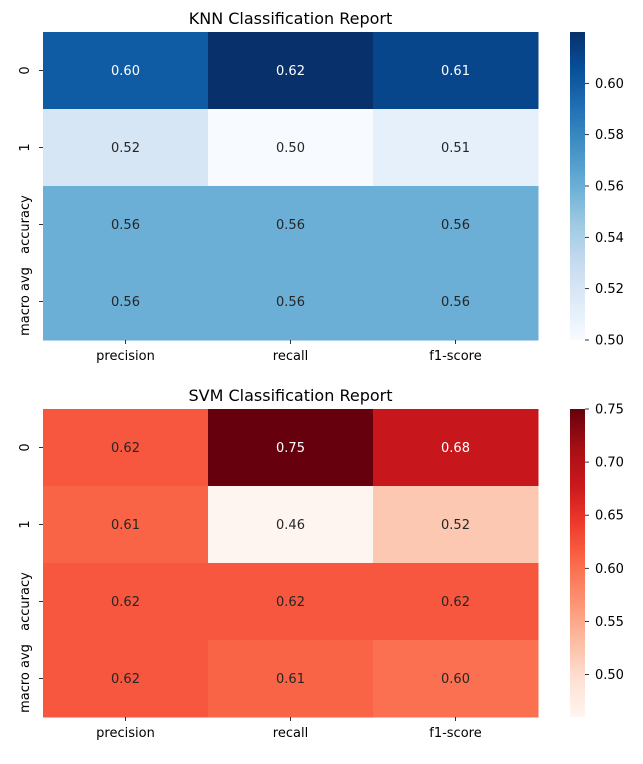 This screenshot has width=643, height=764. Describe the element at coordinates (455, 733) in the screenshot. I see `svm-x-tick-label: f1-score` at that location.